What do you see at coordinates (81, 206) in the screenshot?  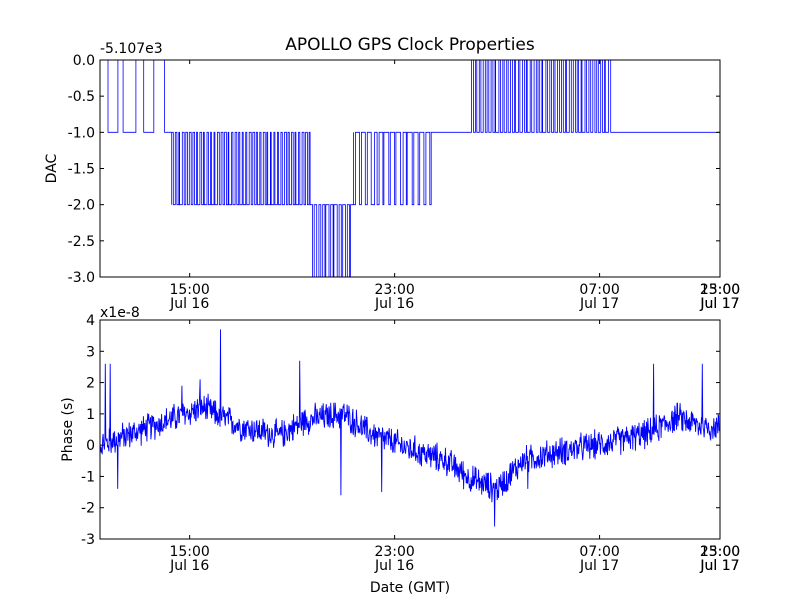 I see `y-tick-label: -2.0` at bounding box center [81, 206].